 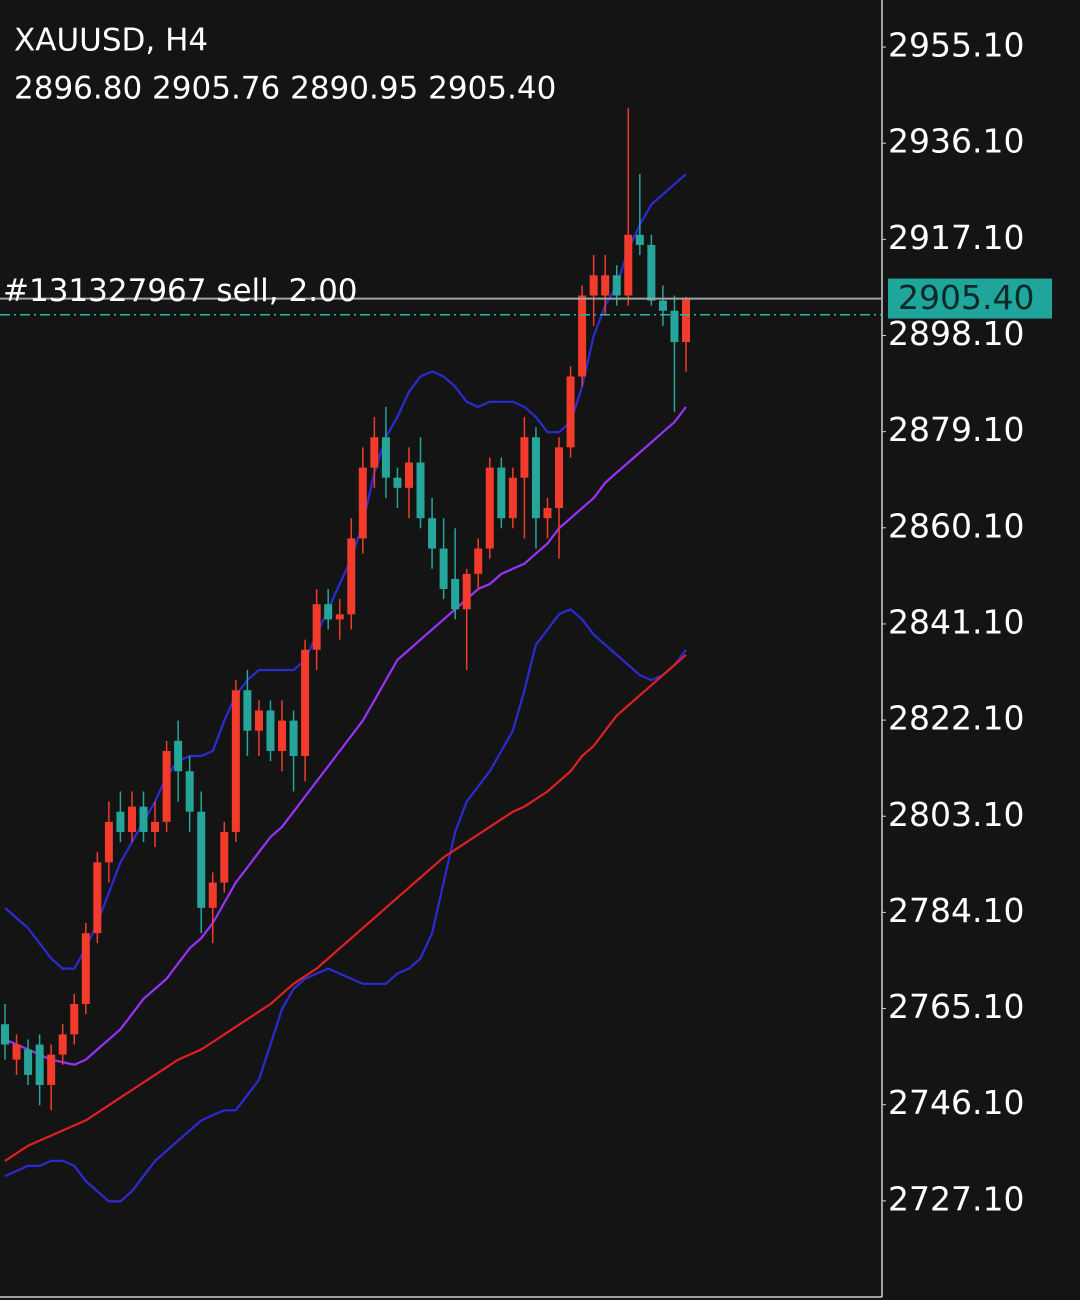 What do you see at coordinates (966, 297) in the screenshot?
I see `bid-label: 2905.40` at bounding box center [966, 297].